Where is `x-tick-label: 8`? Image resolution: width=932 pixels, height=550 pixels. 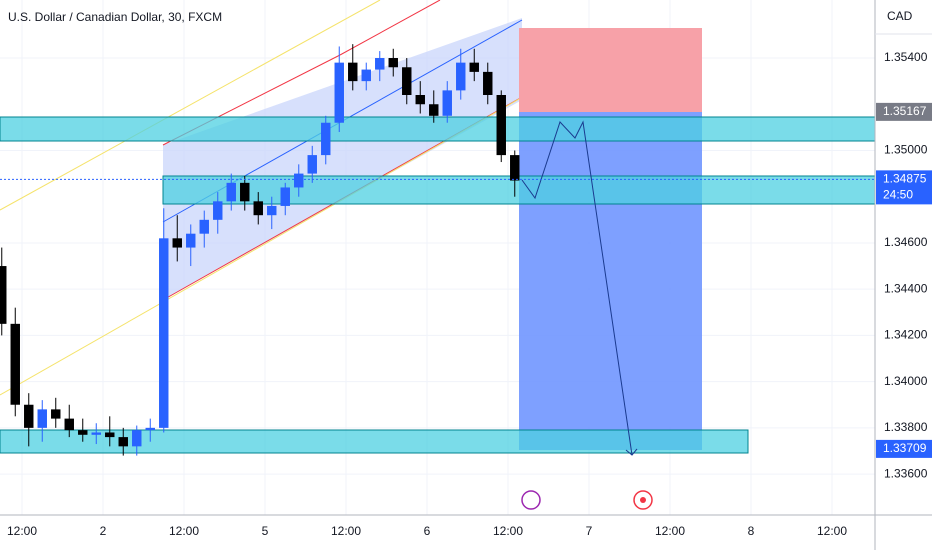
x-tick-label: 8 is located at coordinates (751, 531).